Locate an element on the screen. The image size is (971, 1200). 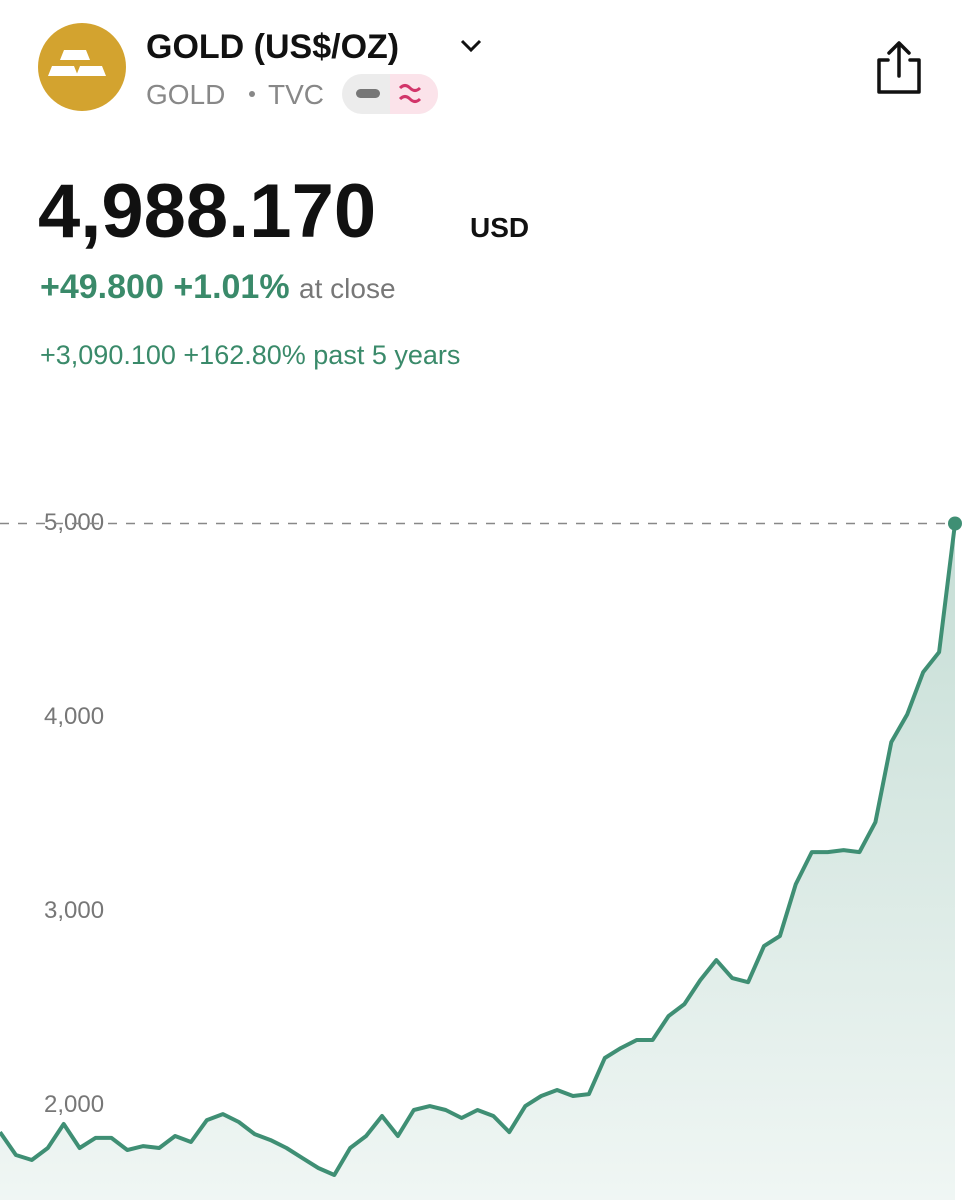
last-point is located at coordinates (955, 523).